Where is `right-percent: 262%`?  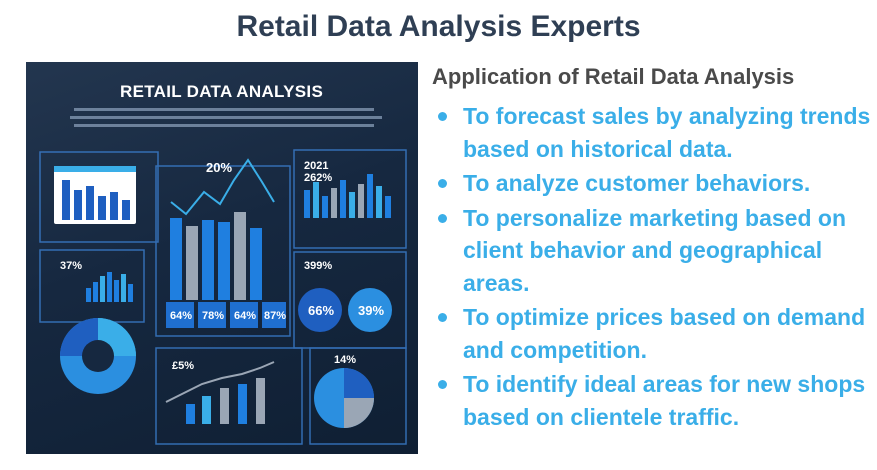 right-percent: 262% is located at coordinates (318, 178).